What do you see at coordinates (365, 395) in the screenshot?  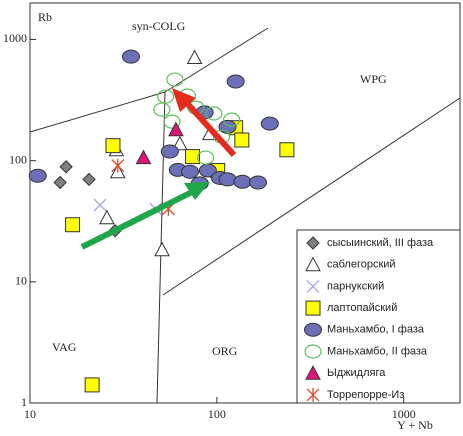 I see `legend-label: Торрепорре-Из` at bounding box center [365, 395].